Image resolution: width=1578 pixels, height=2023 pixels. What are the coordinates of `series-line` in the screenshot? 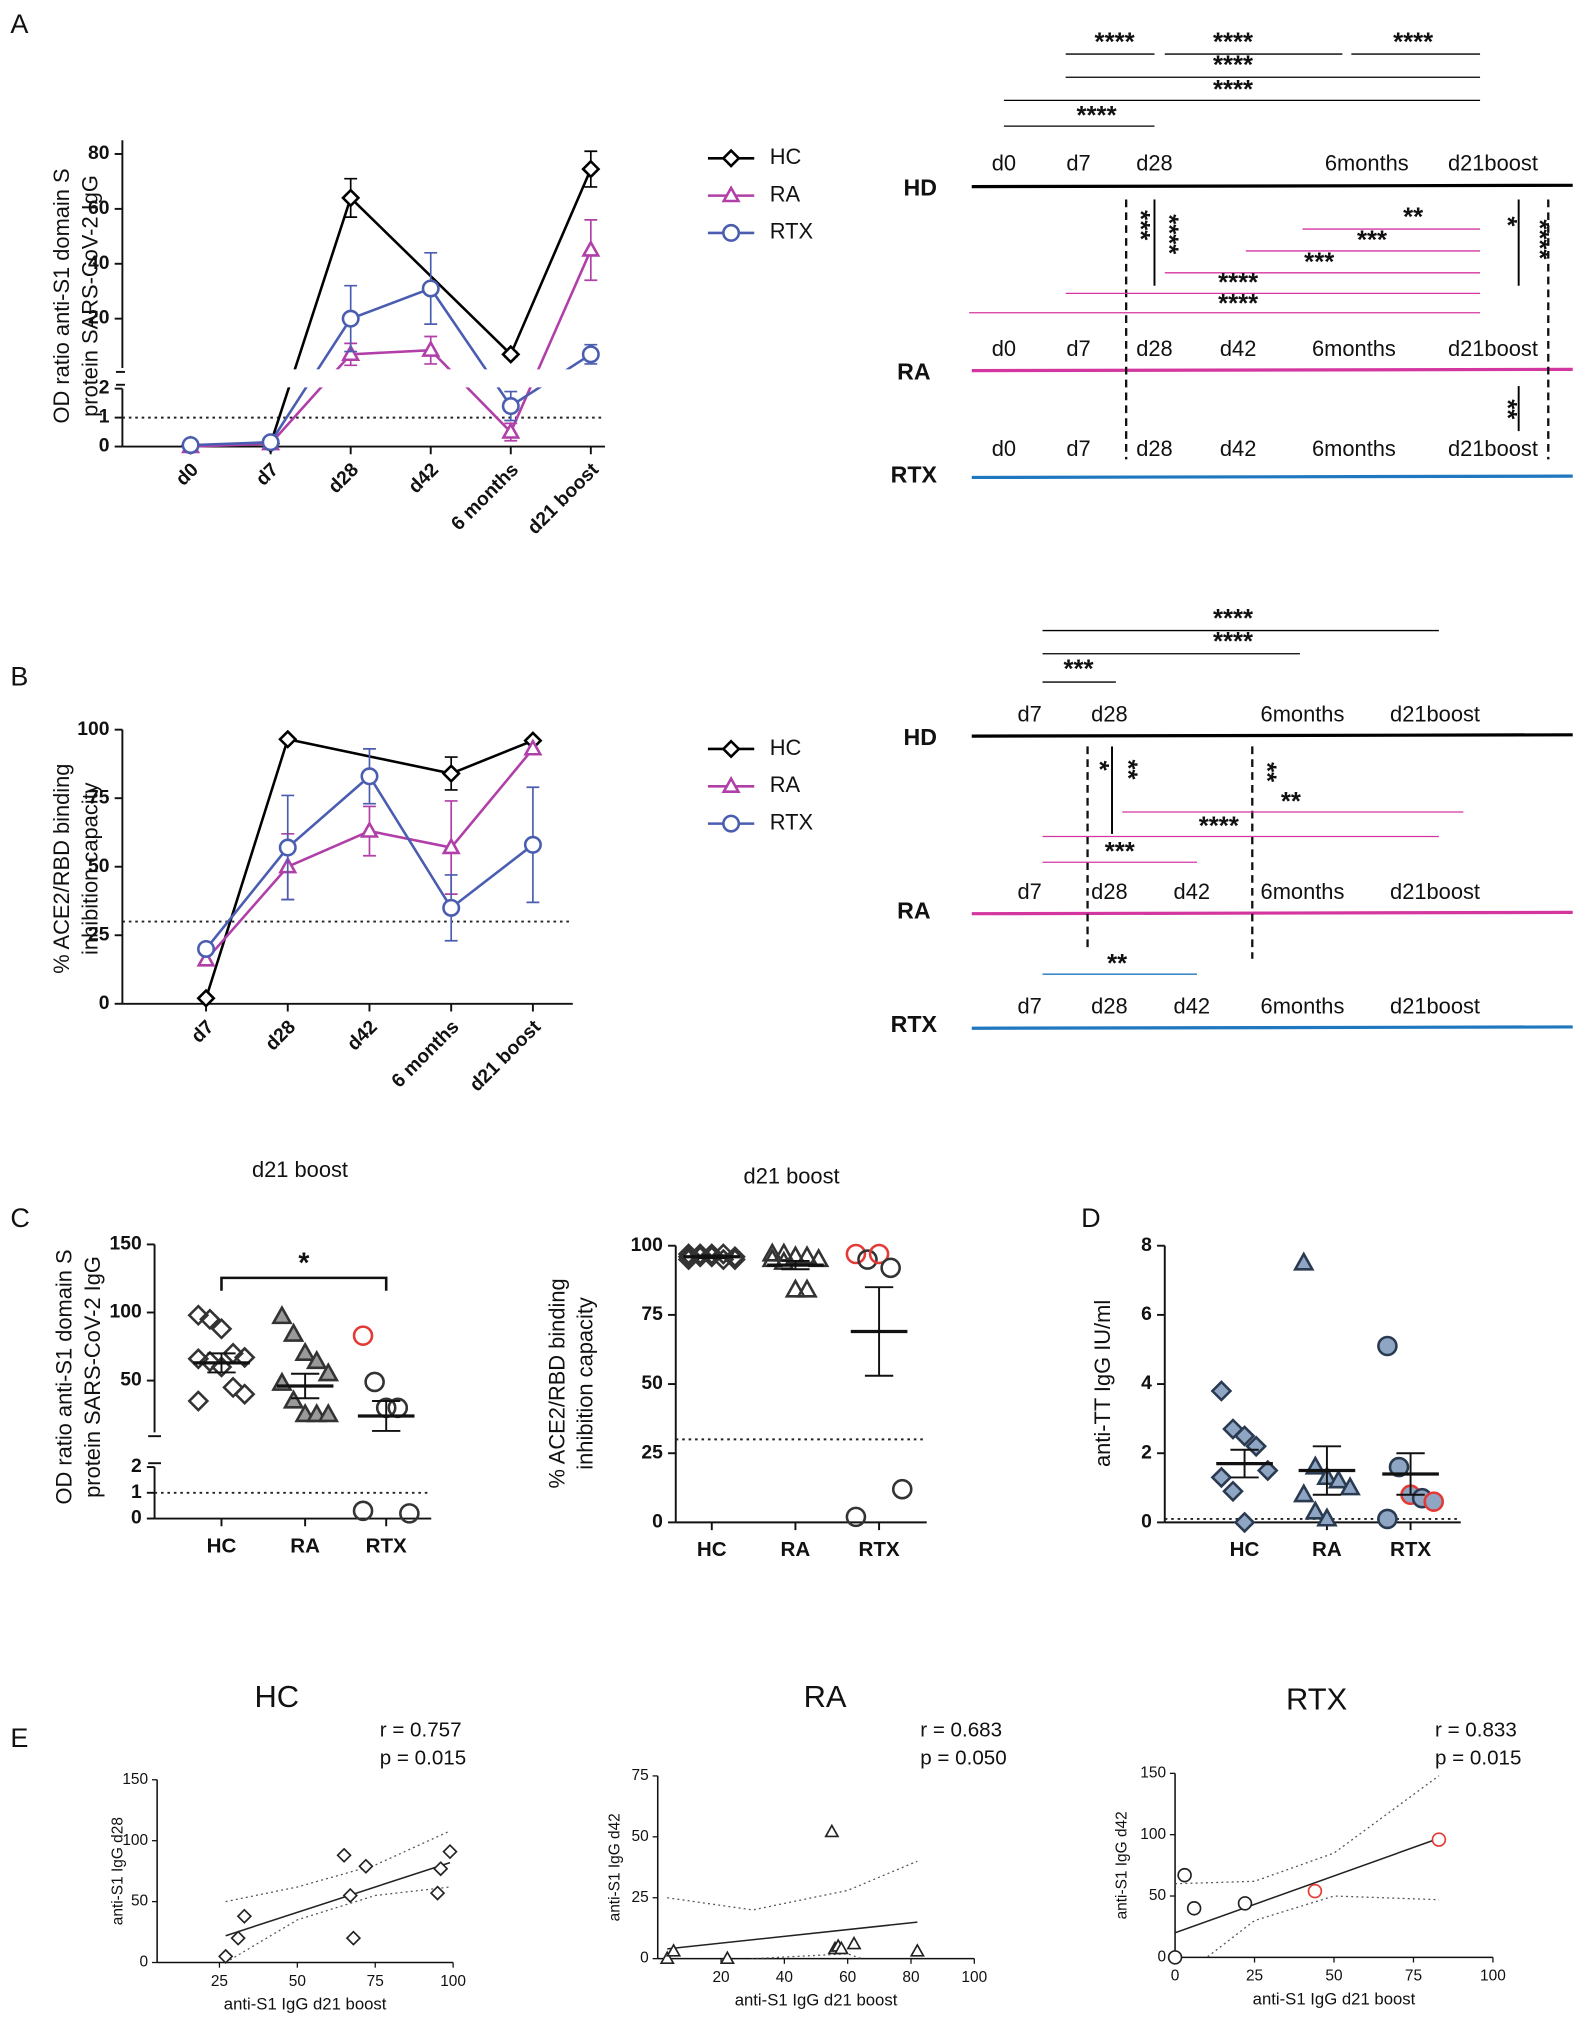 It's located at (391, 366).